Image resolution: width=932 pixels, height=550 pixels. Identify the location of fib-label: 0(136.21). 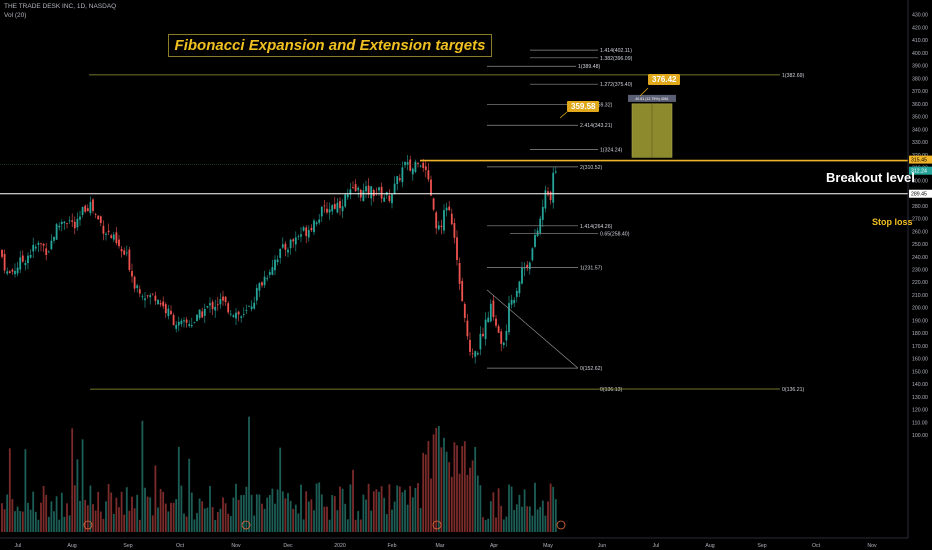
(793, 390).